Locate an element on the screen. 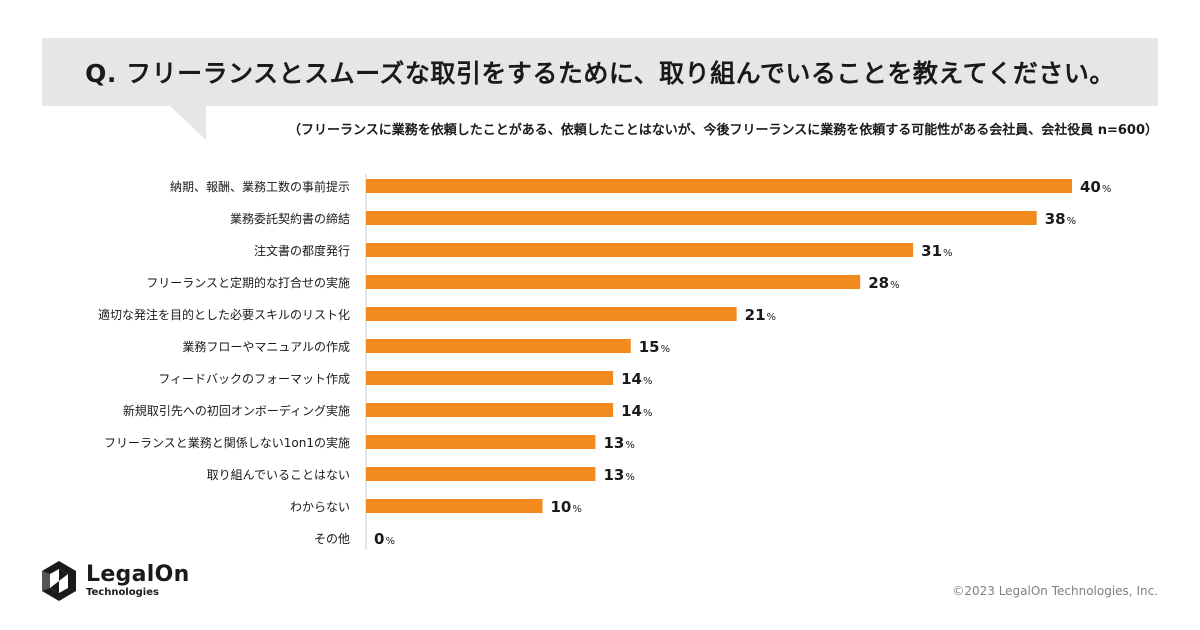 The width and height of the screenshot is (1200, 630). logo-wordmark: LegalOn is located at coordinates (138, 574).